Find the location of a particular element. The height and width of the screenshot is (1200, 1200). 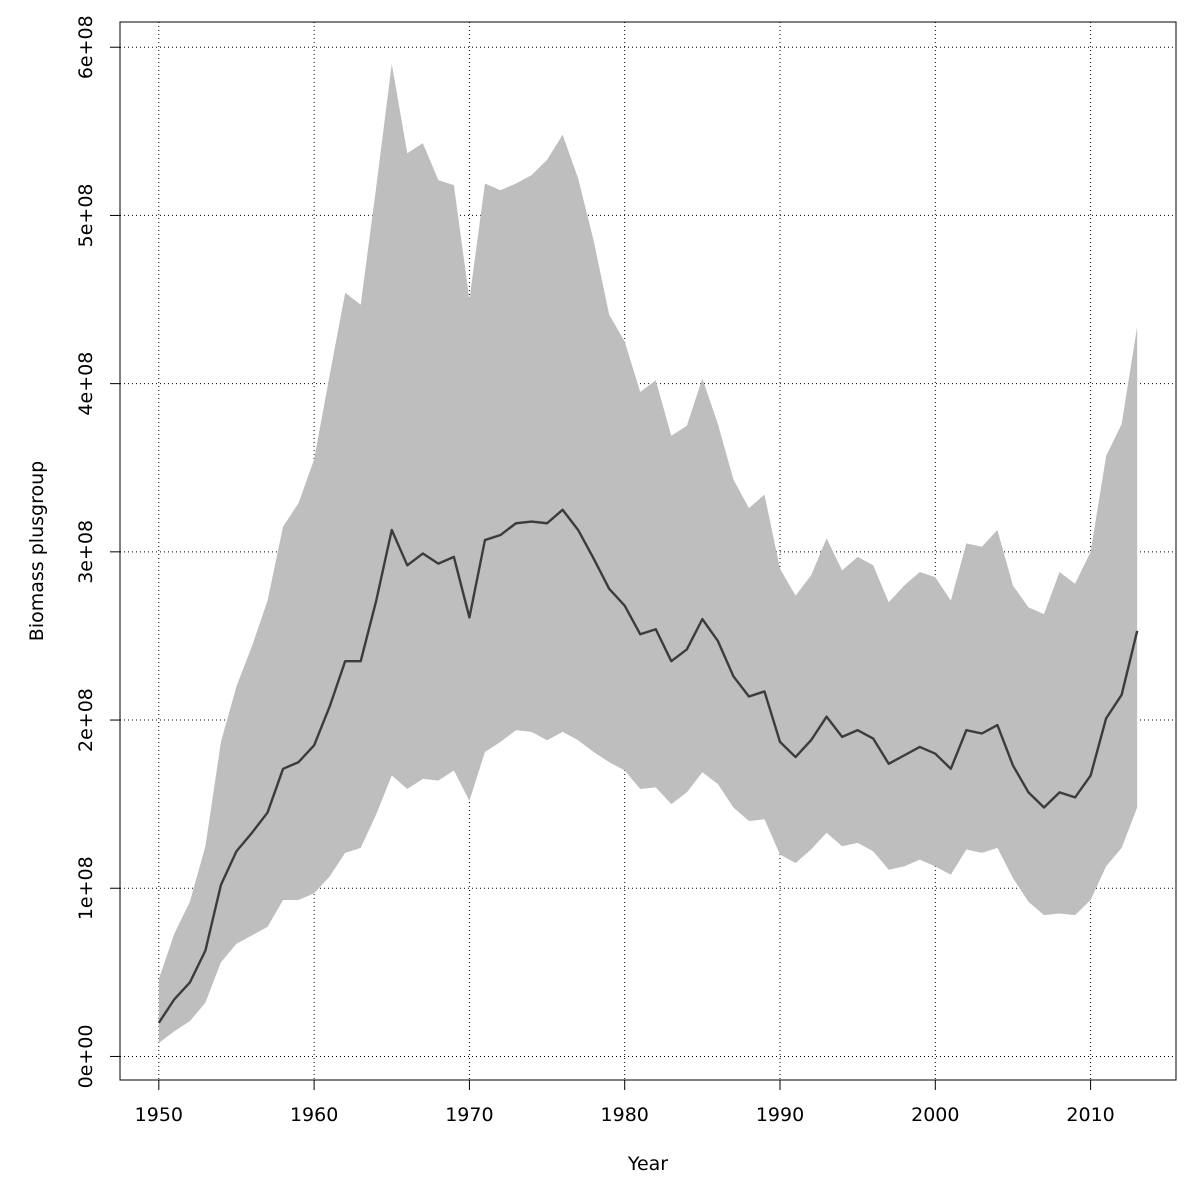

y-tick-label: 6e+08 is located at coordinates (86, 47).